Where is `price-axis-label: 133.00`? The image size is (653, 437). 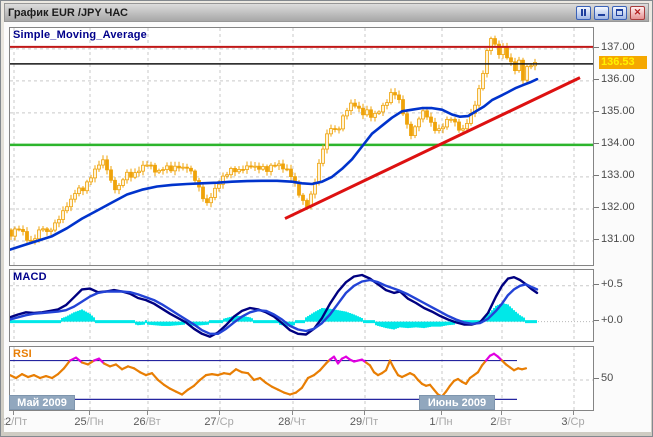
price-axis-label: 133.00 is located at coordinates (618, 174).